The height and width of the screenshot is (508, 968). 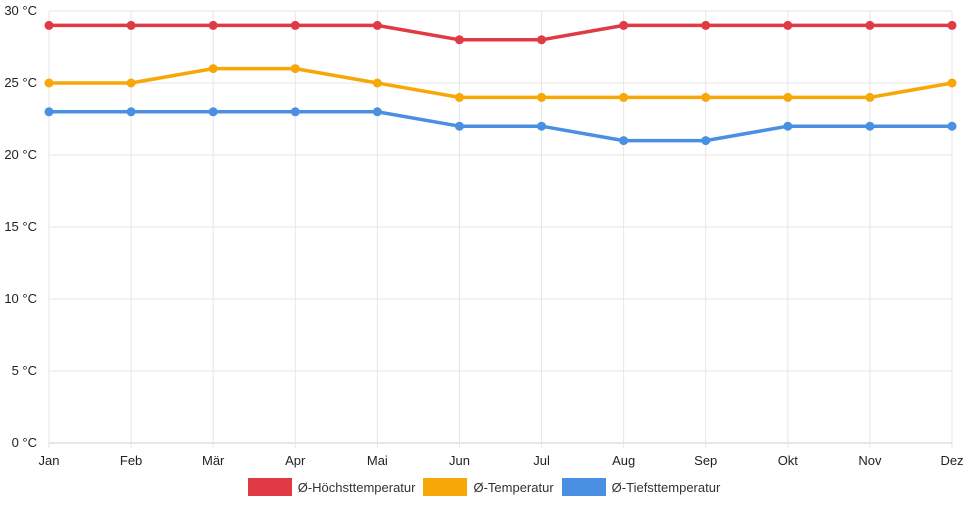 I want to click on legend-item-hoechsttemperatur: Ø-Höchsttemperatur, so click(x=331, y=487).